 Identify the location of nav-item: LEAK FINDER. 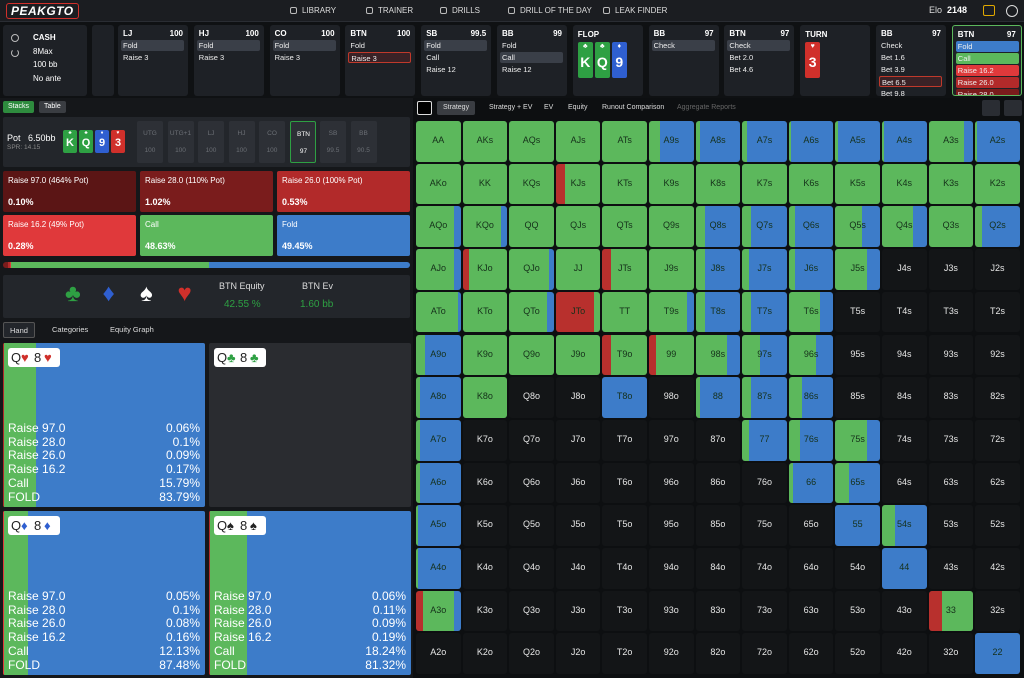
(641, 10).